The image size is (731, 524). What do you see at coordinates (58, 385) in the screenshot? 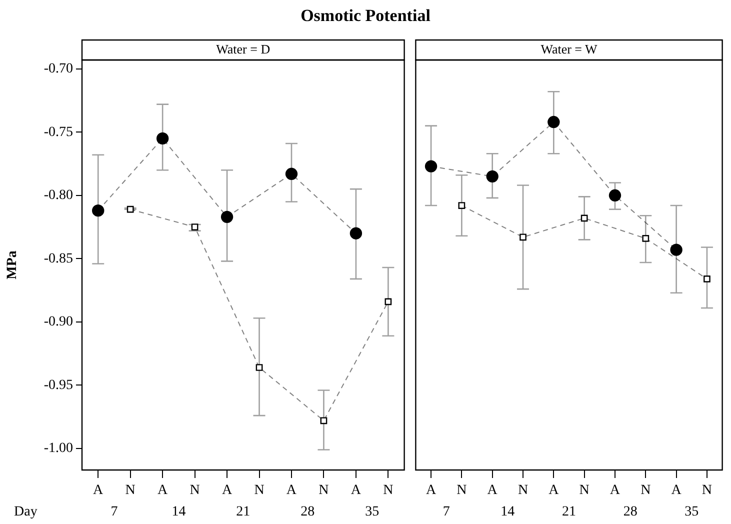
I see `y-tick-label: -0.95` at bounding box center [58, 385].